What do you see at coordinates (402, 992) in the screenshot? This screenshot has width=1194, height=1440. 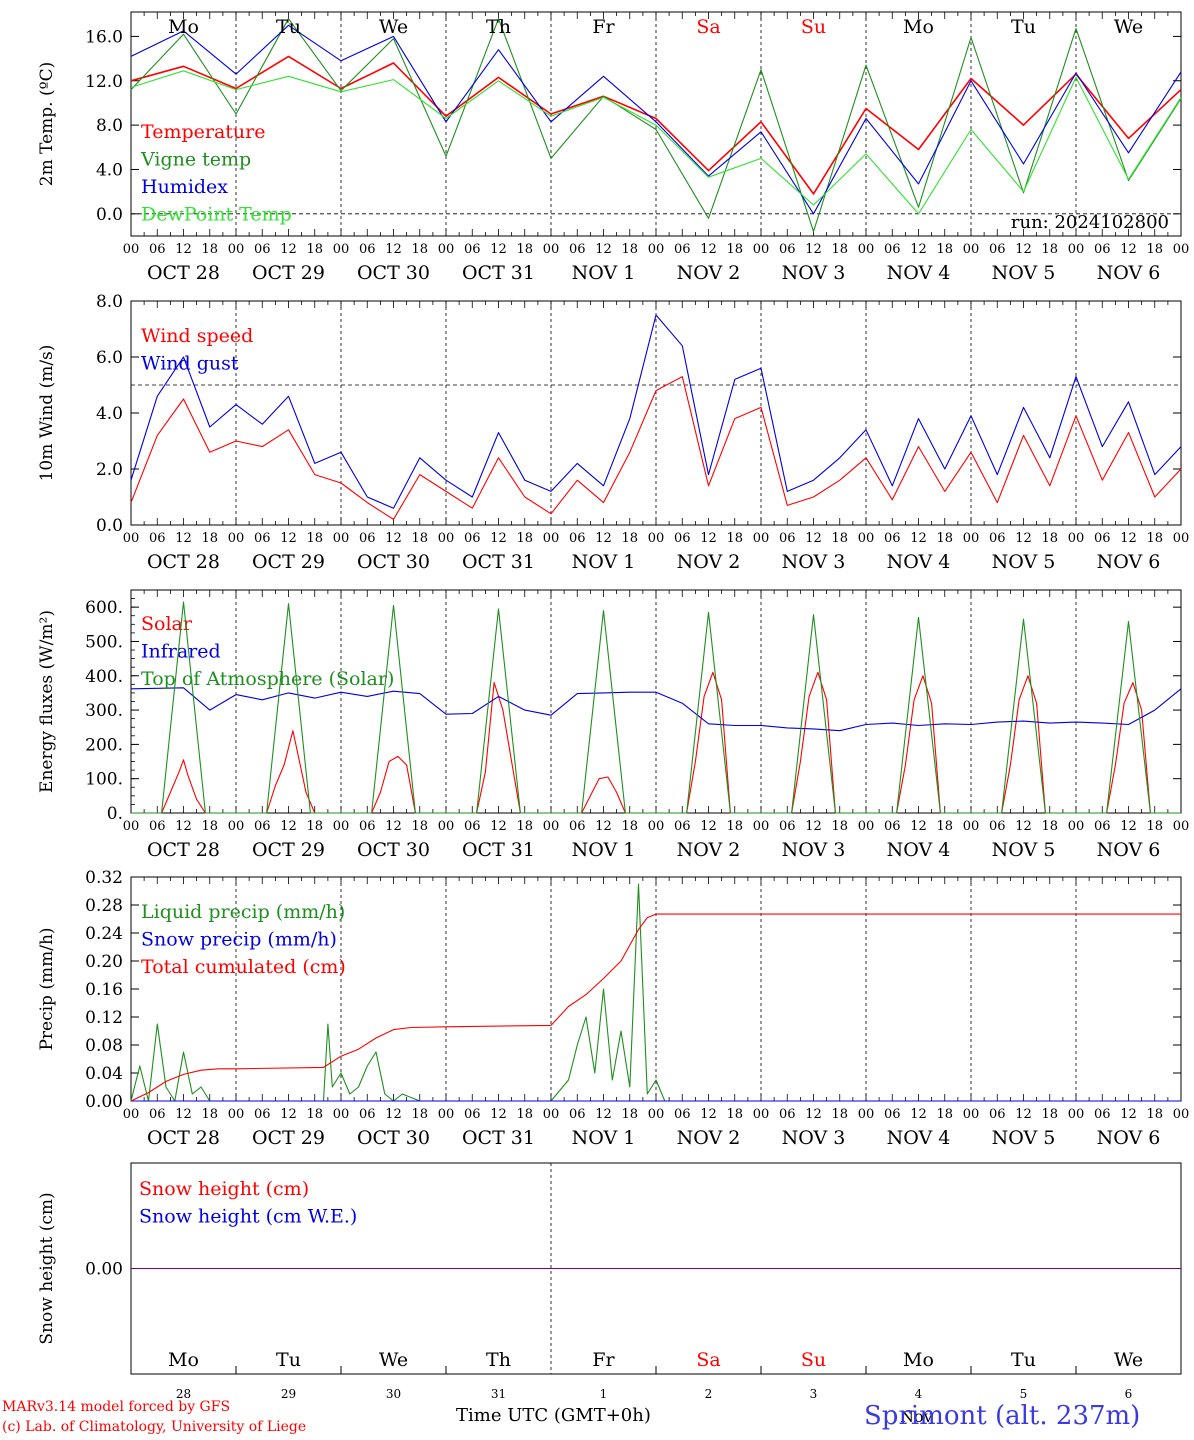 I see `series-line-liquid-precip-mm-h-` at bounding box center [402, 992].